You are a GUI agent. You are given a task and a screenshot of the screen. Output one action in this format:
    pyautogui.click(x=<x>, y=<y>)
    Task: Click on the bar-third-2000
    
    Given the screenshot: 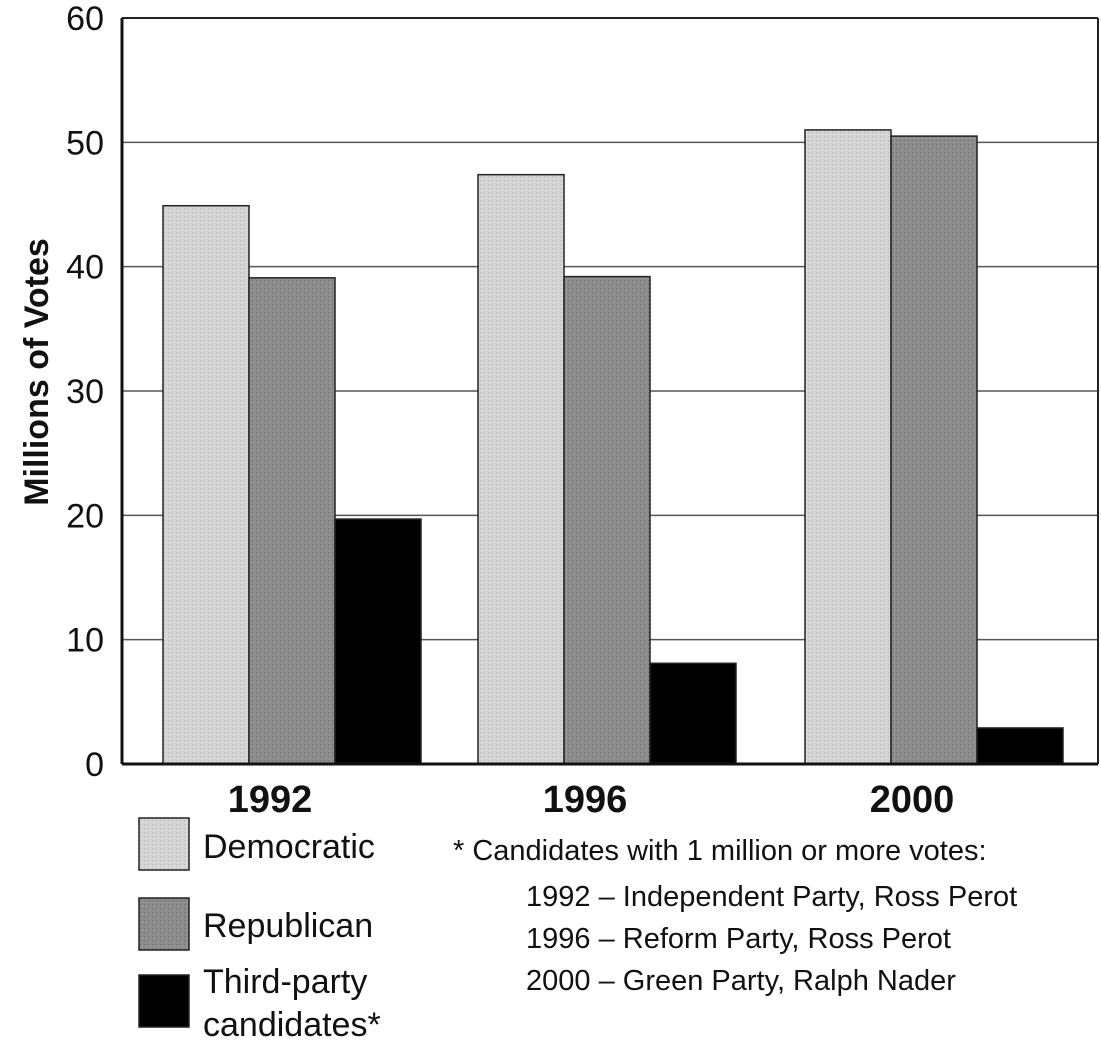 What is the action you would take?
    pyautogui.click(x=1020, y=746)
    